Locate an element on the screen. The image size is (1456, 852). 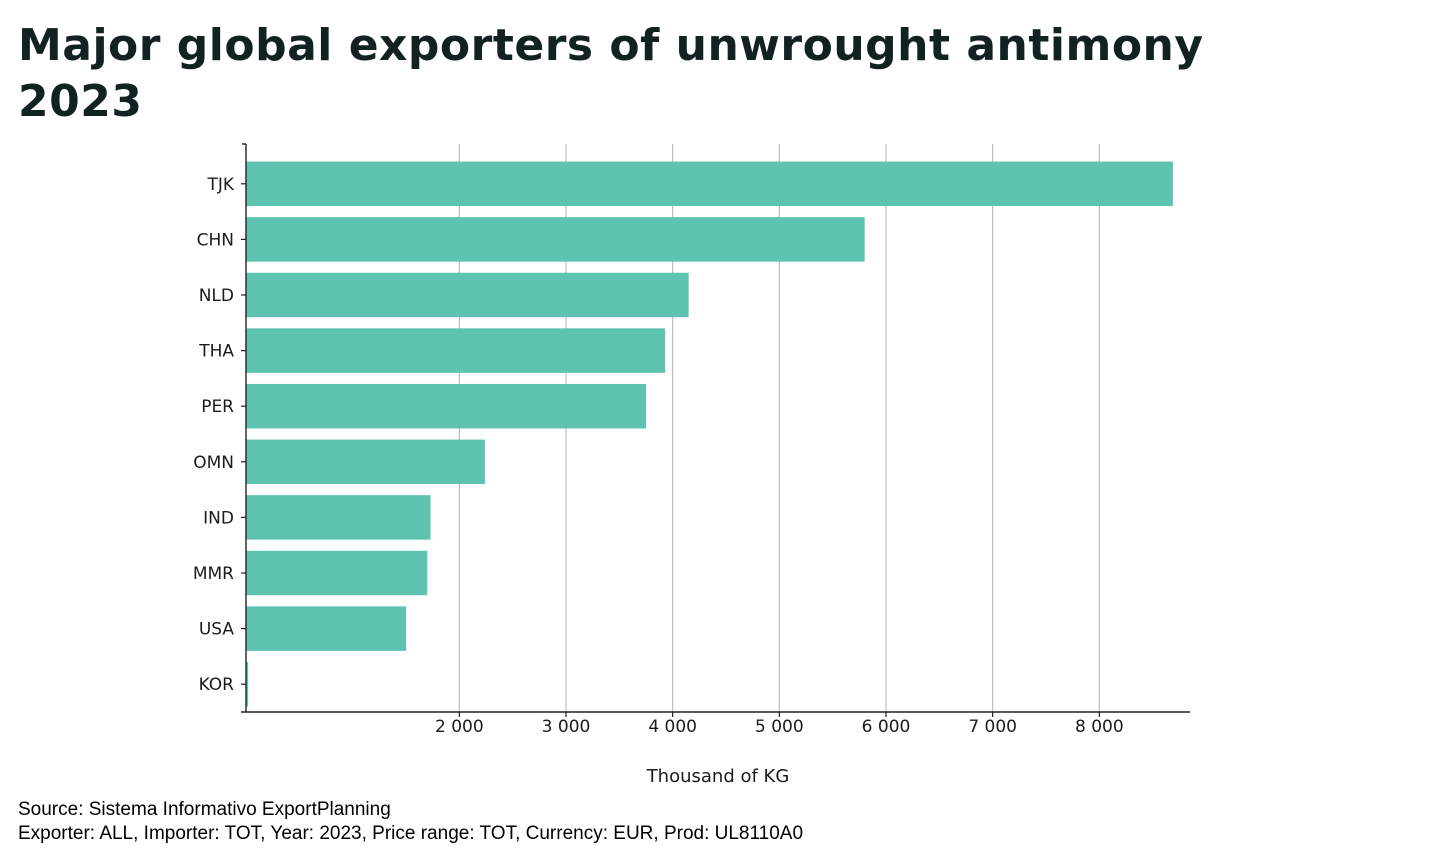
x-tick-label: 4 000 is located at coordinates (672, 727).